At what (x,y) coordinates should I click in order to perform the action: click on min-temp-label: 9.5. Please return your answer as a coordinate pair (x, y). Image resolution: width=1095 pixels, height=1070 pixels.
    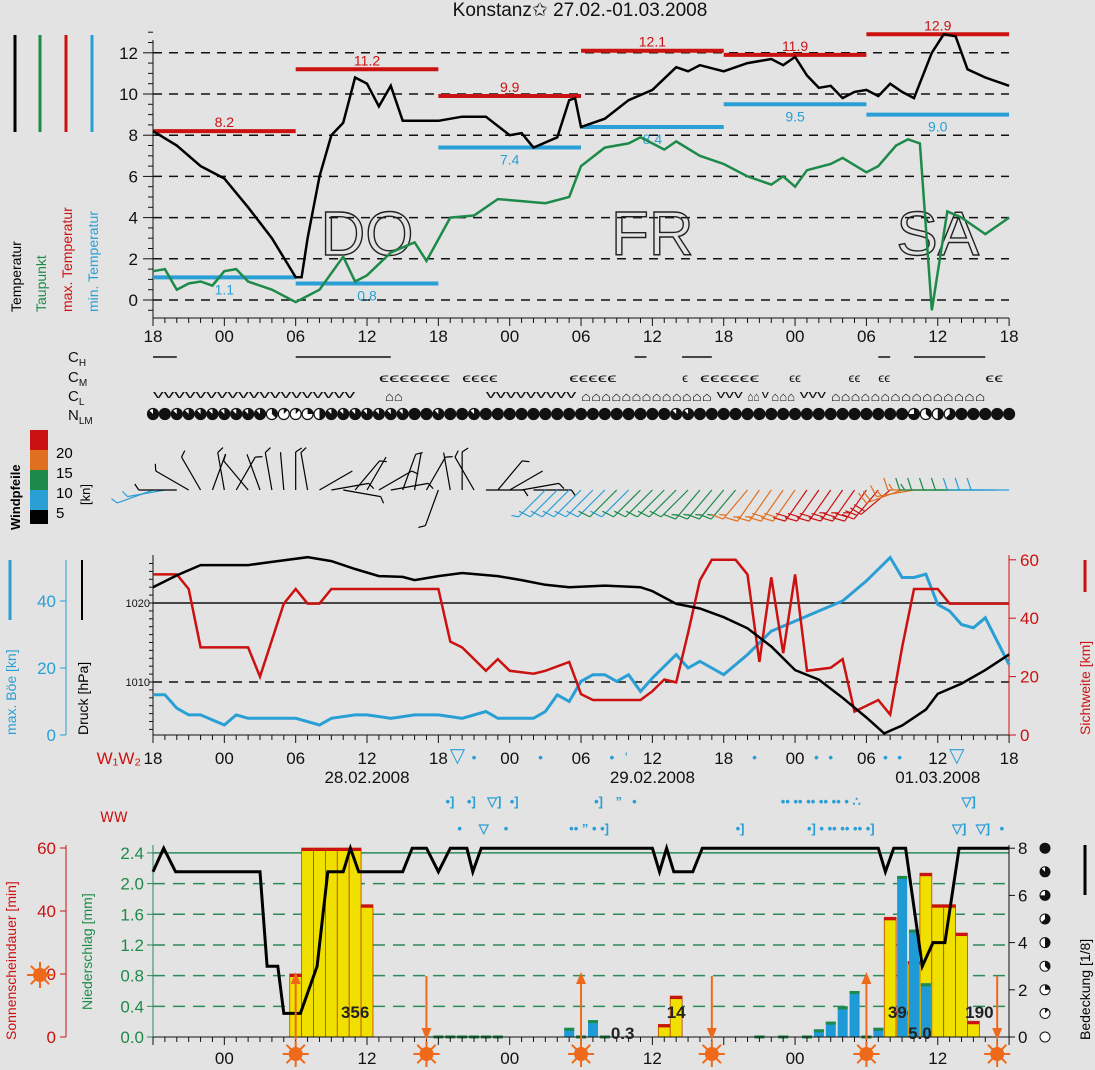
    Looking at the image, I should click on (795, 116).